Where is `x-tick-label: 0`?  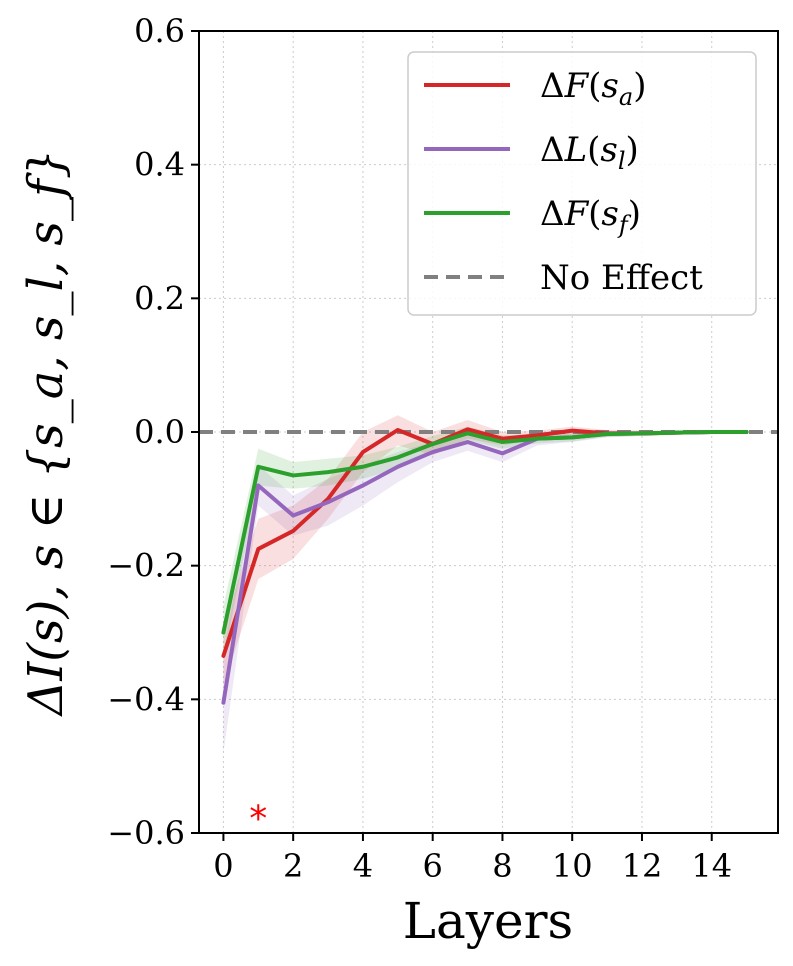
x-tick-label: 0 is located at coordinates (223, 866).